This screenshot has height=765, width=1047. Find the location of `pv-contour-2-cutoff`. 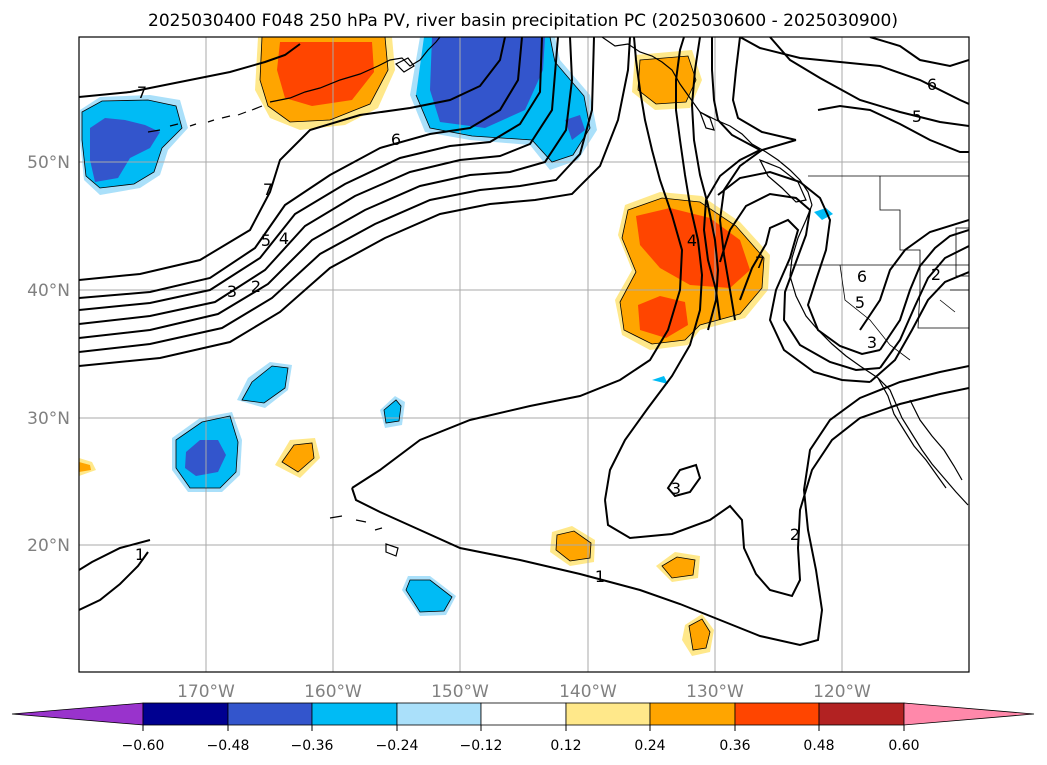

pv-contour-2-cutoff is located at coordinates (654, 269).